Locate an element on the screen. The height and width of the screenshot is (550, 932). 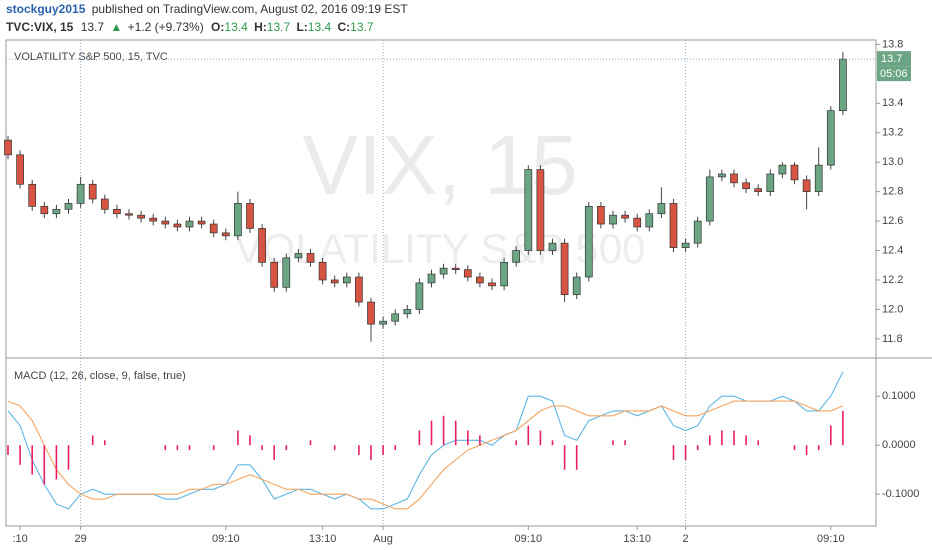
countdown-box is located at coordinates (894, 74).